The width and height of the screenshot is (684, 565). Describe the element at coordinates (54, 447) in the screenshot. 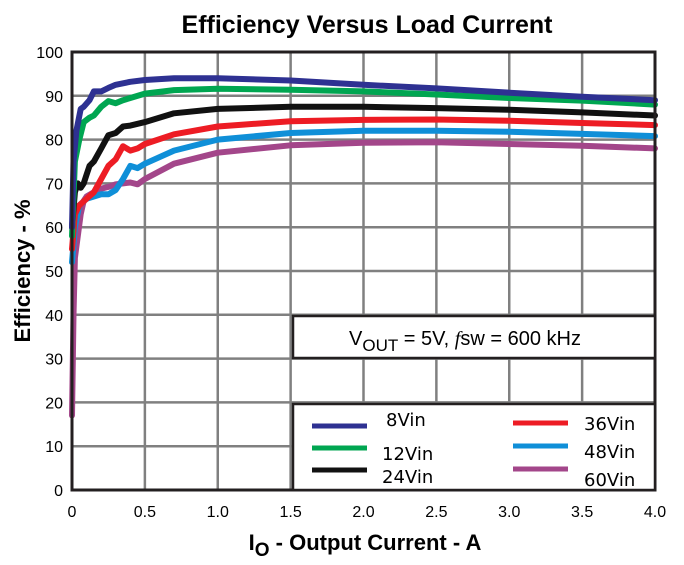

I see `y-tick-label: 10` at that location.